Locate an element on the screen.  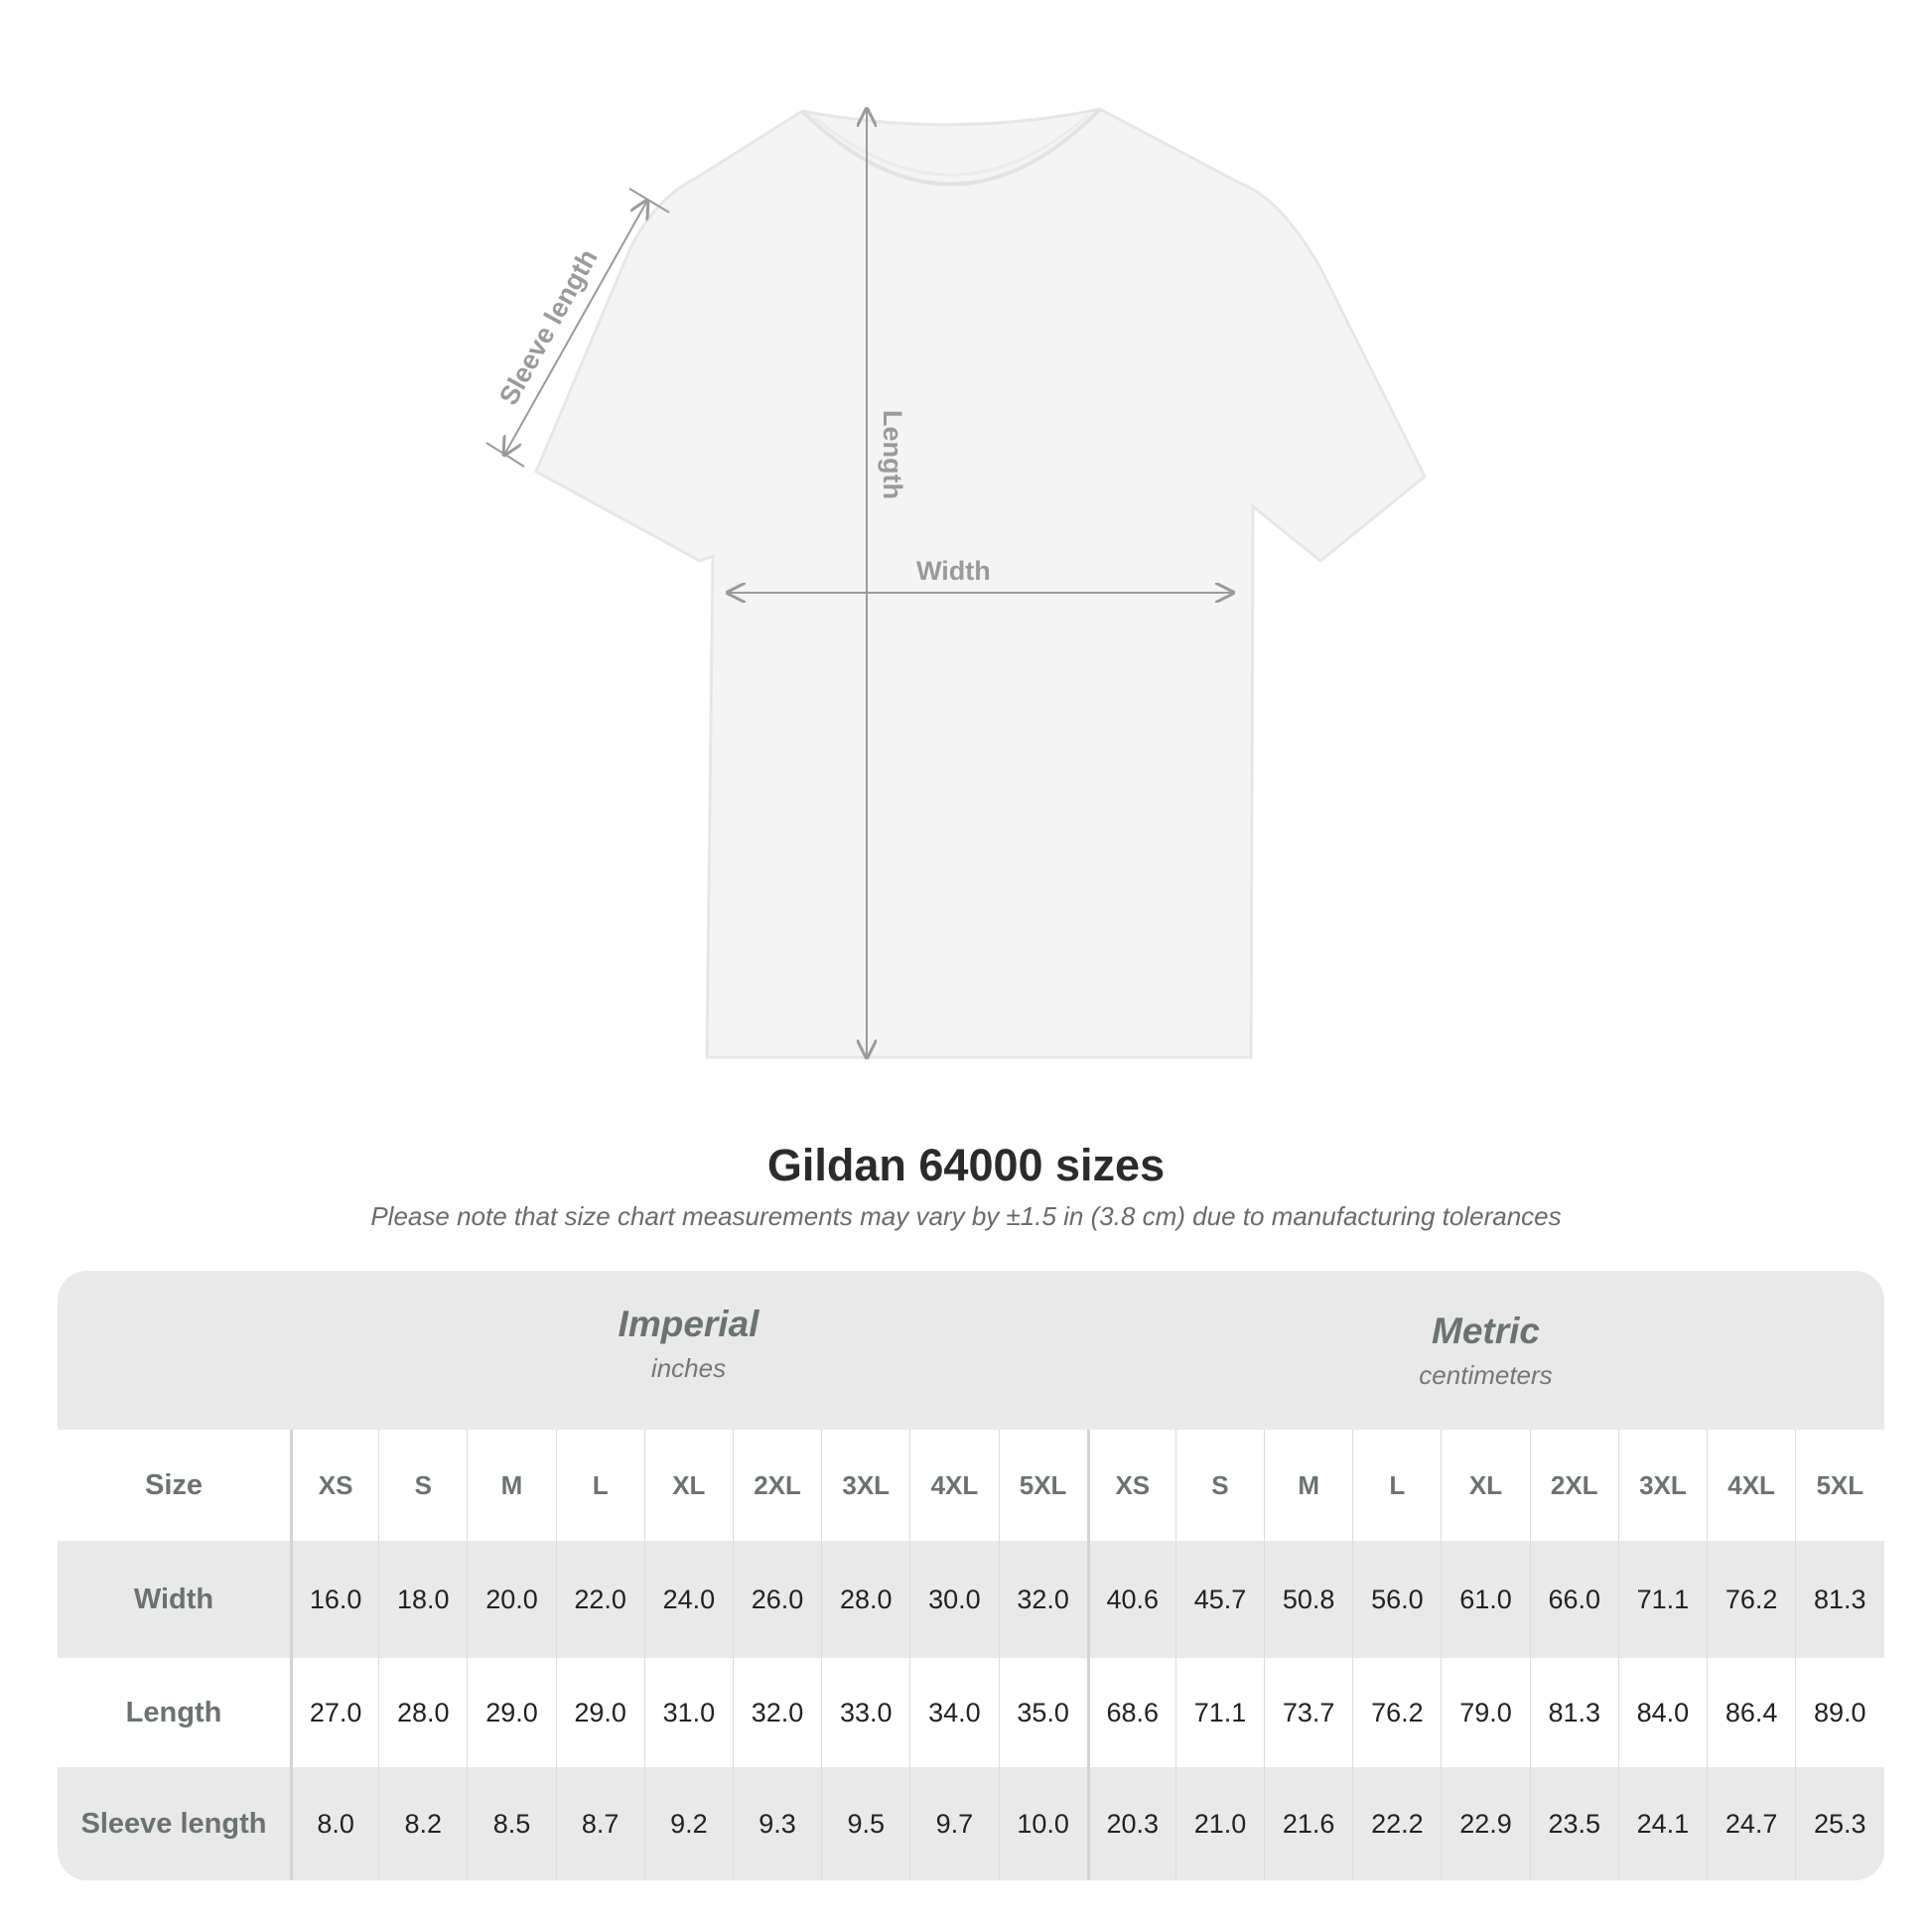
table-cell: 31.0 is located at coordinates (688, 1713).